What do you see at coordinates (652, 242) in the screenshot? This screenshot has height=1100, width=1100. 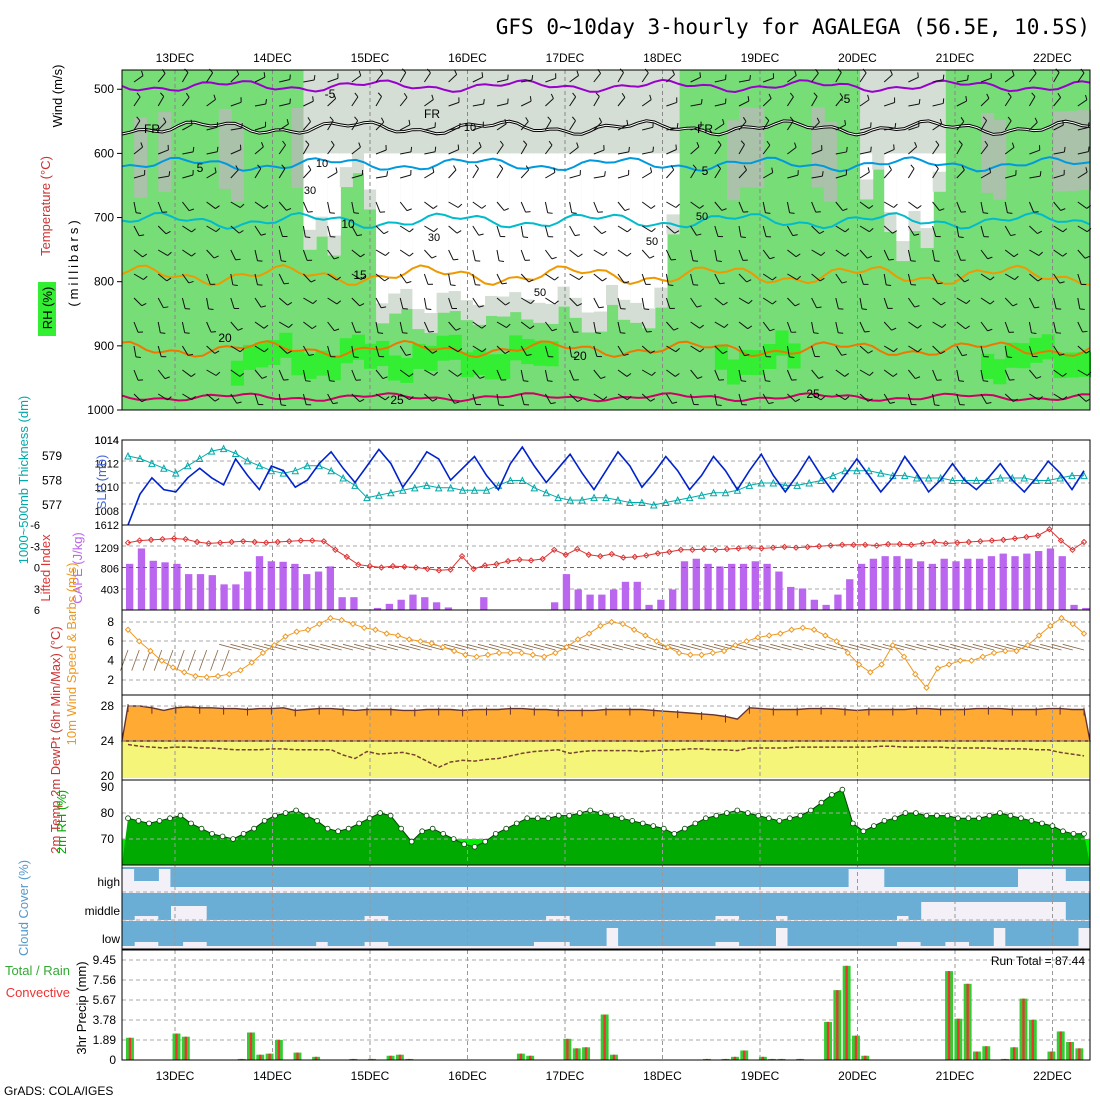 I see `rh-contour-label: 50` at bounding box center [652, 242].